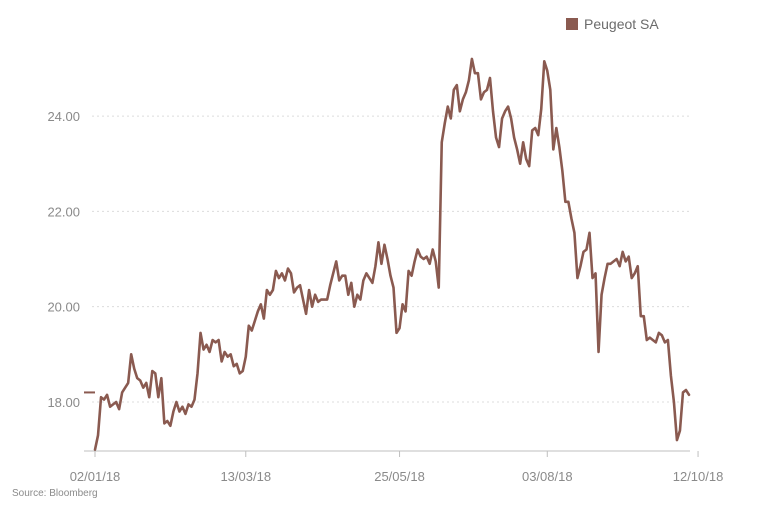 The height and width of the screenshot is (525, 763). Describe the element at coordinates (63, 211) in the screenshot. I see `y-tick-label: 22.00` at that location.